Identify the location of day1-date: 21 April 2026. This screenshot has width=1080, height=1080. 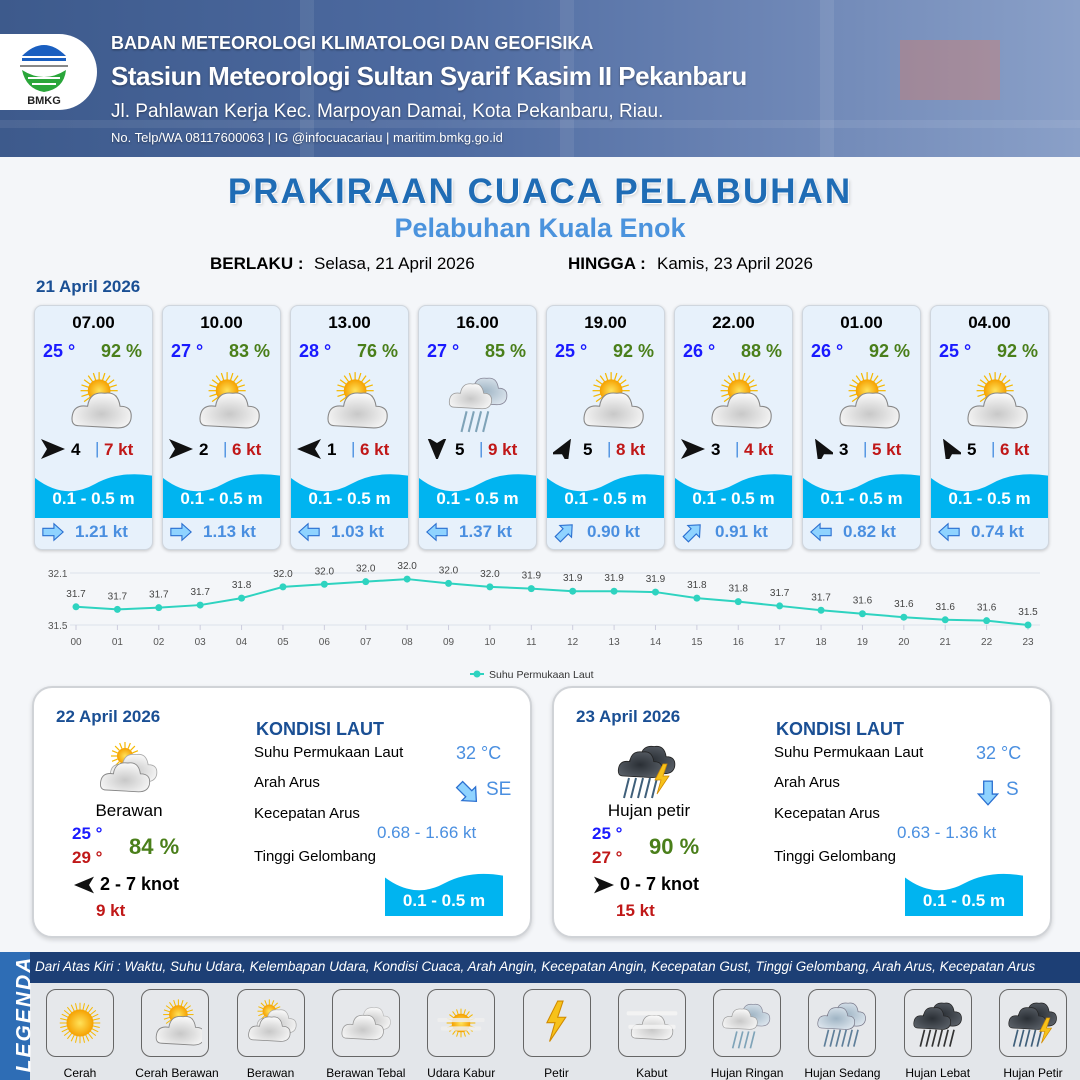
(88, 286).